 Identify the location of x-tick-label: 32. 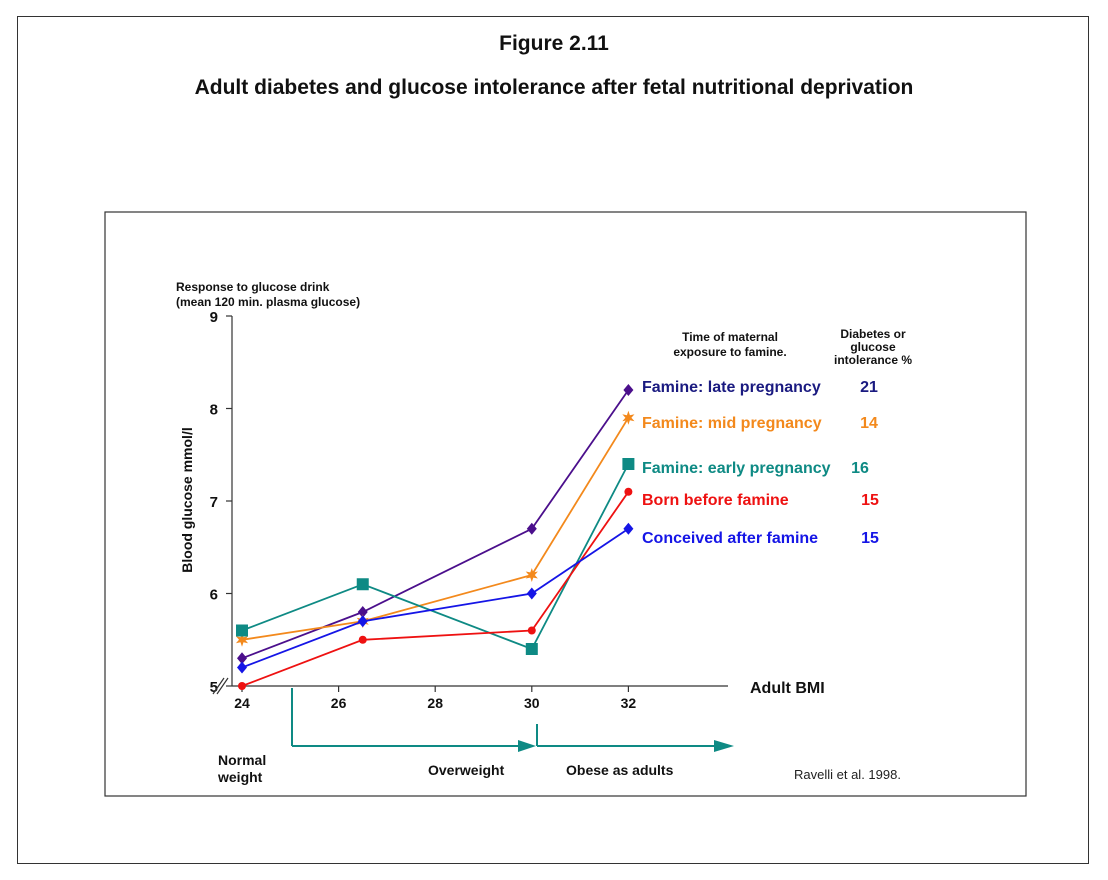
(629, 703).